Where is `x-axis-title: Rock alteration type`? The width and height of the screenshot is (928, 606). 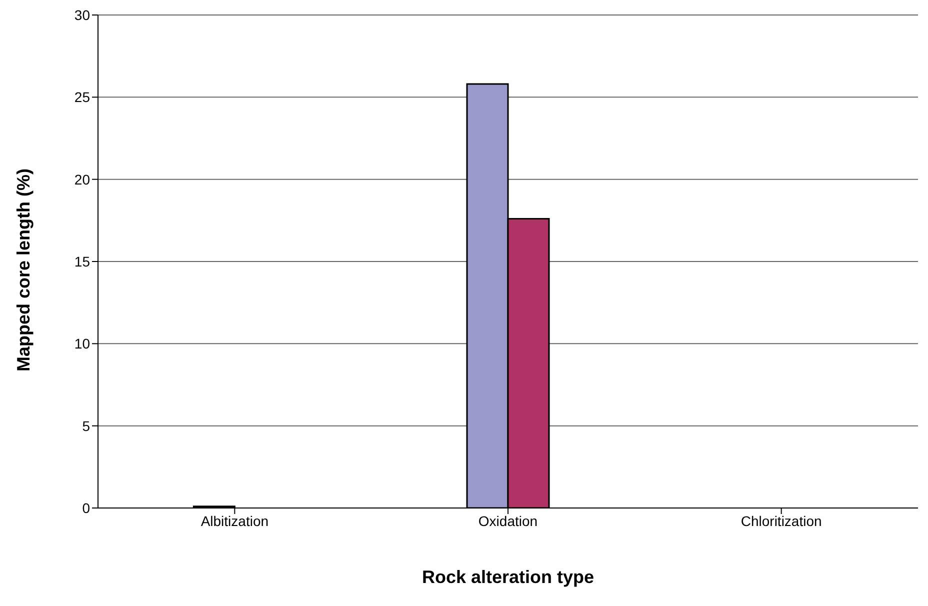 x-axis-title: Rock alteration type is located at coordinates (508, 577).